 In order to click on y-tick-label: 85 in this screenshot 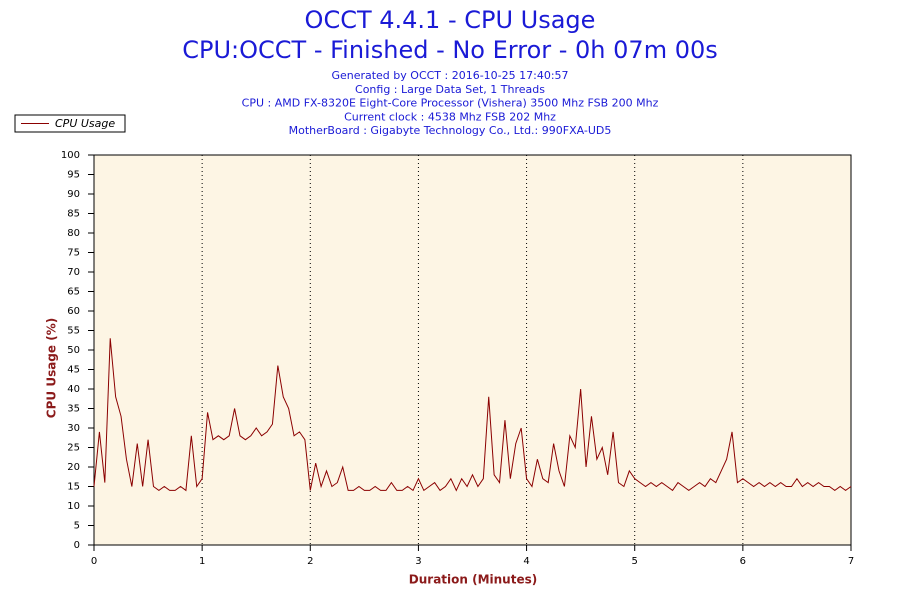, I will do `click(73, 214)`.